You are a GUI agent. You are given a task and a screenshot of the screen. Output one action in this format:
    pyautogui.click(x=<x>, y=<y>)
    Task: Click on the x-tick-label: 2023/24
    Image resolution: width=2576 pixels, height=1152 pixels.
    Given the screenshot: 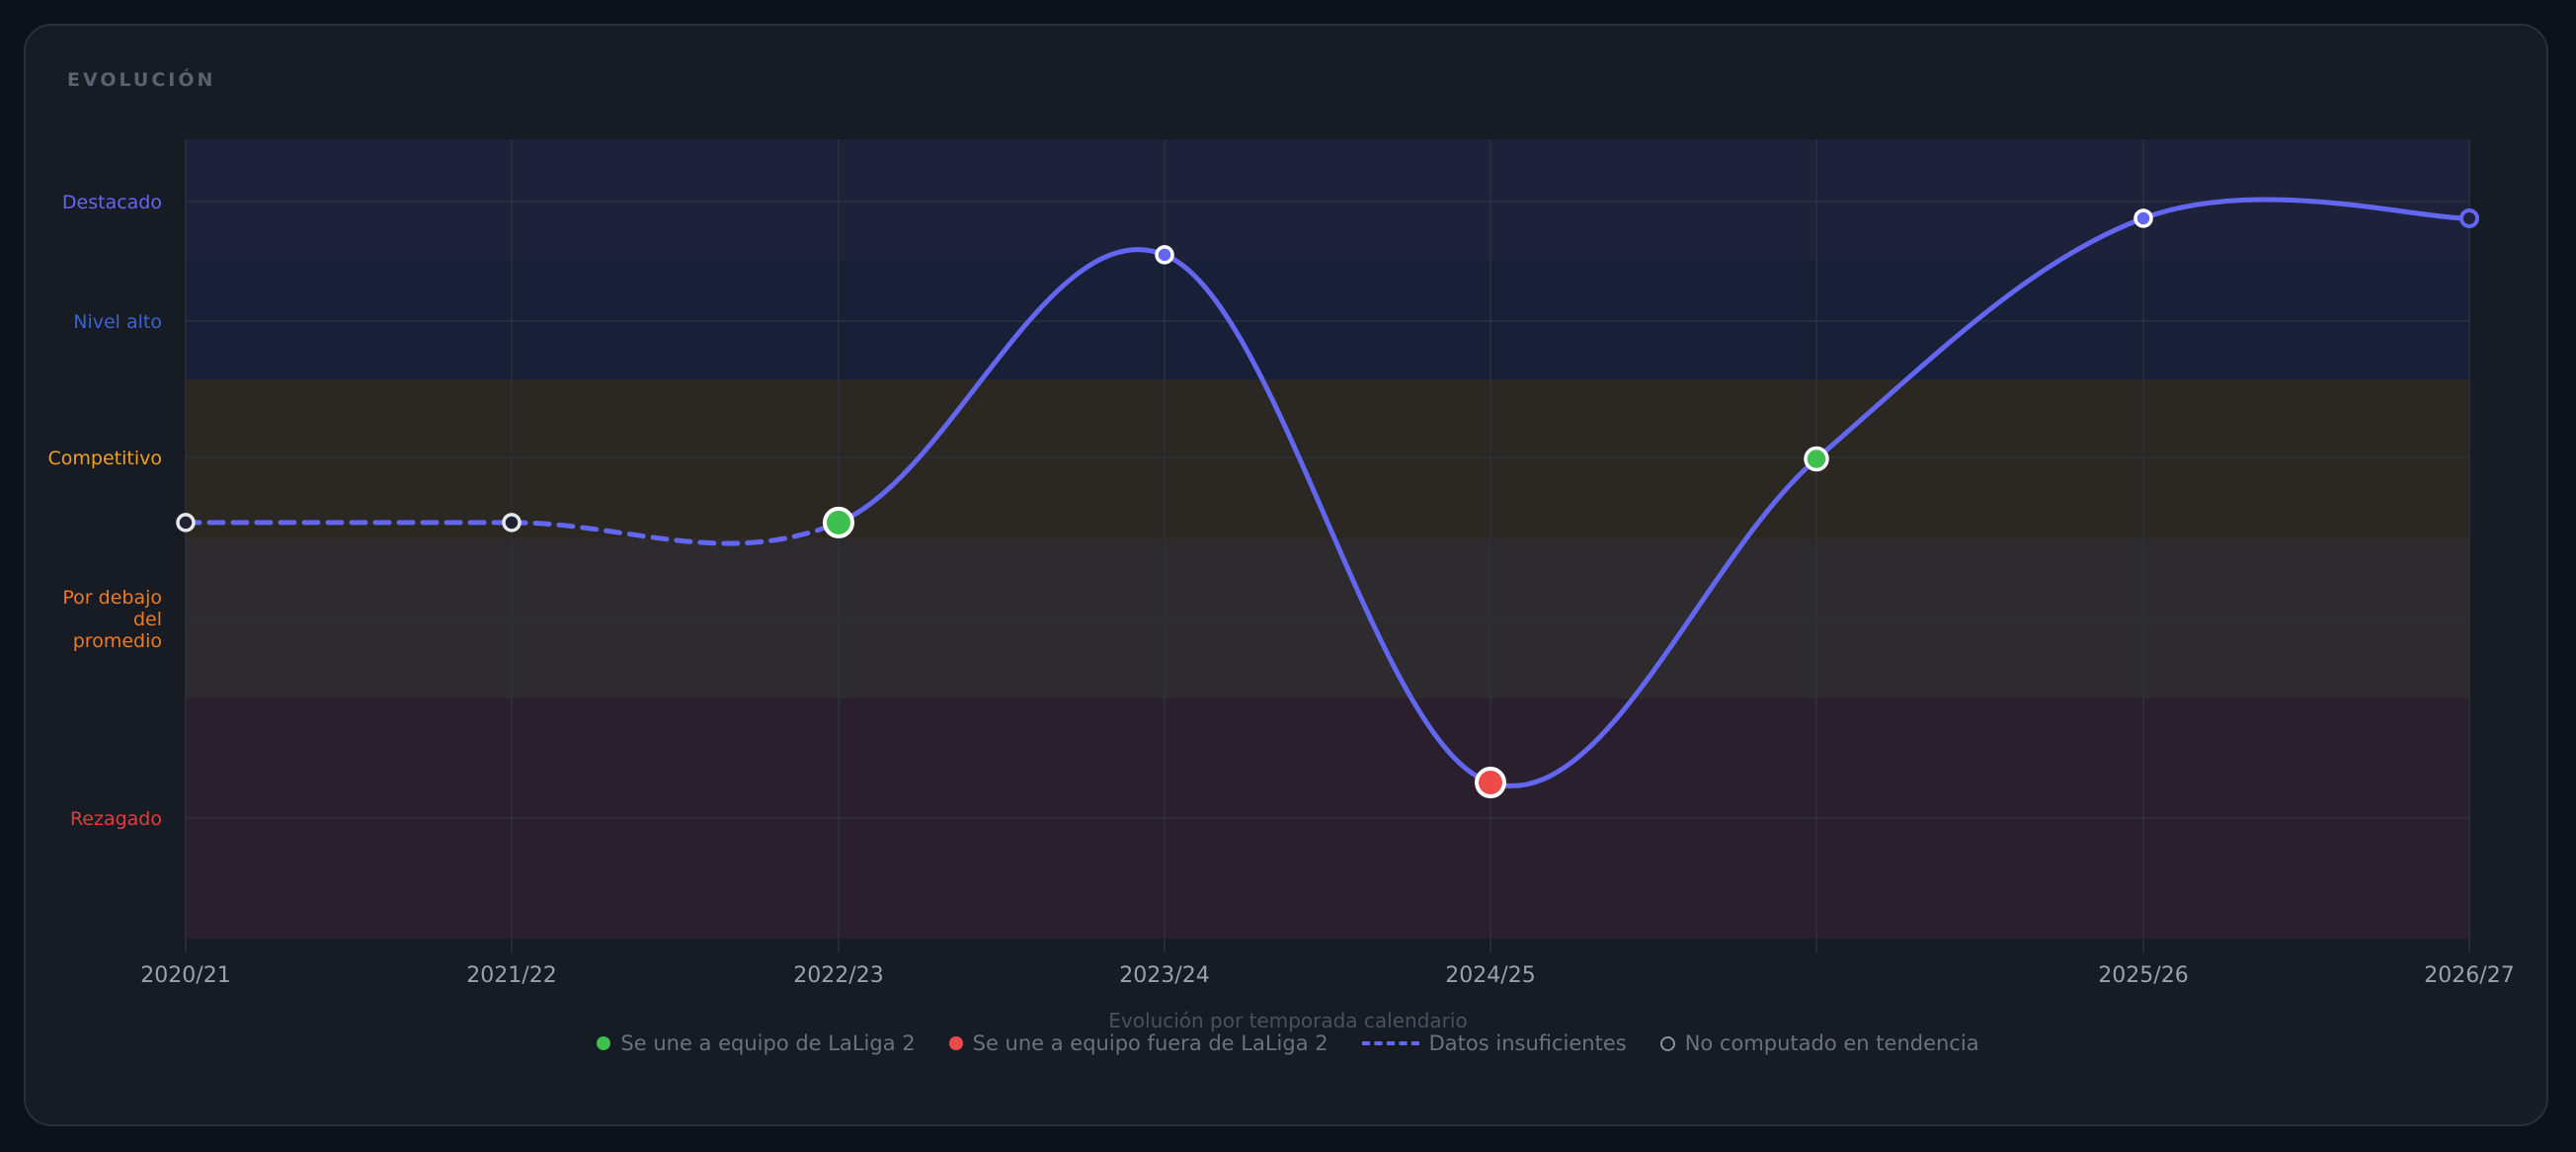 What is the action you would take?
    pyautogui.click(x=1164, y=975)
    